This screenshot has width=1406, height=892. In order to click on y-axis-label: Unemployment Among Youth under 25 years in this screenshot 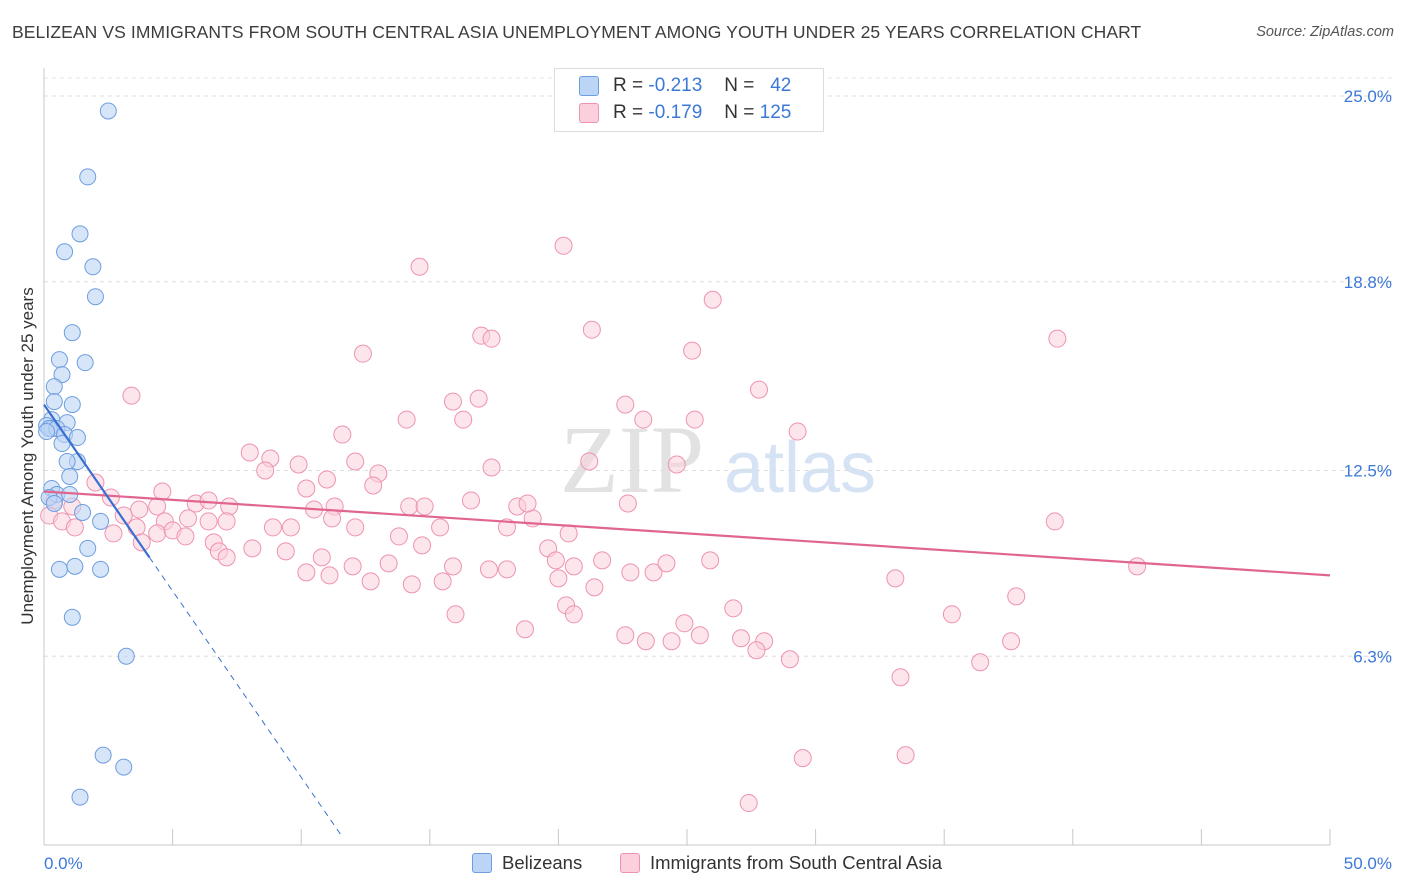, I will do `click(27, 456)`.